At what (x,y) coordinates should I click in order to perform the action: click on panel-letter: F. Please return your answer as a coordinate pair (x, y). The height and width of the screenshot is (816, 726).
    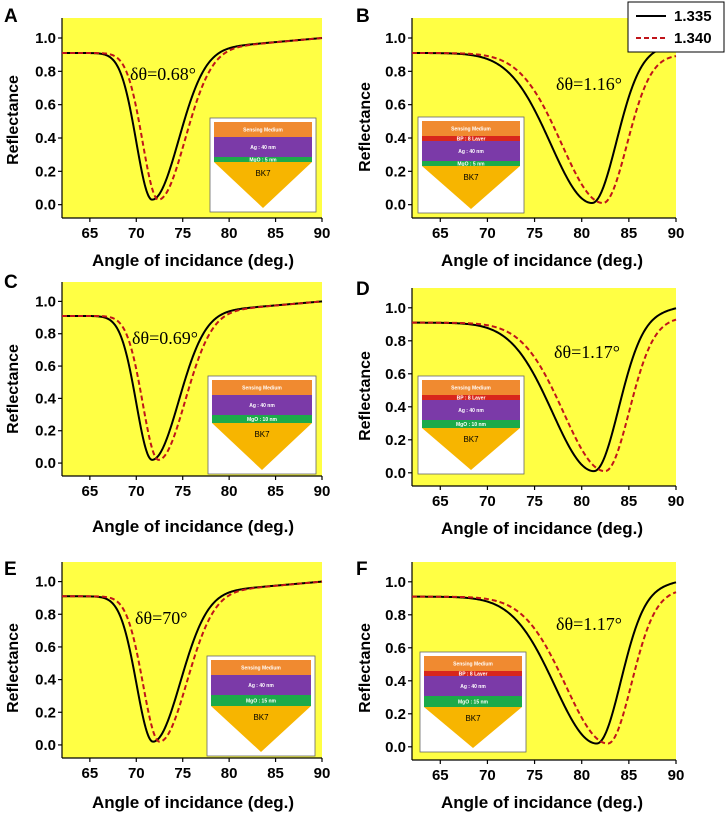
    Looking at the image, I should click on (362, 569).